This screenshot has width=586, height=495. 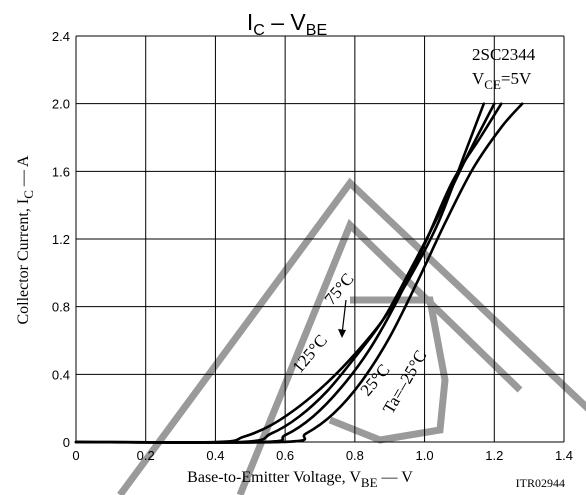 What do you see at coordinates (215, 455) in the screenshot?
I see `x-tick-label: 0.4` at bounding box center [215, 455].